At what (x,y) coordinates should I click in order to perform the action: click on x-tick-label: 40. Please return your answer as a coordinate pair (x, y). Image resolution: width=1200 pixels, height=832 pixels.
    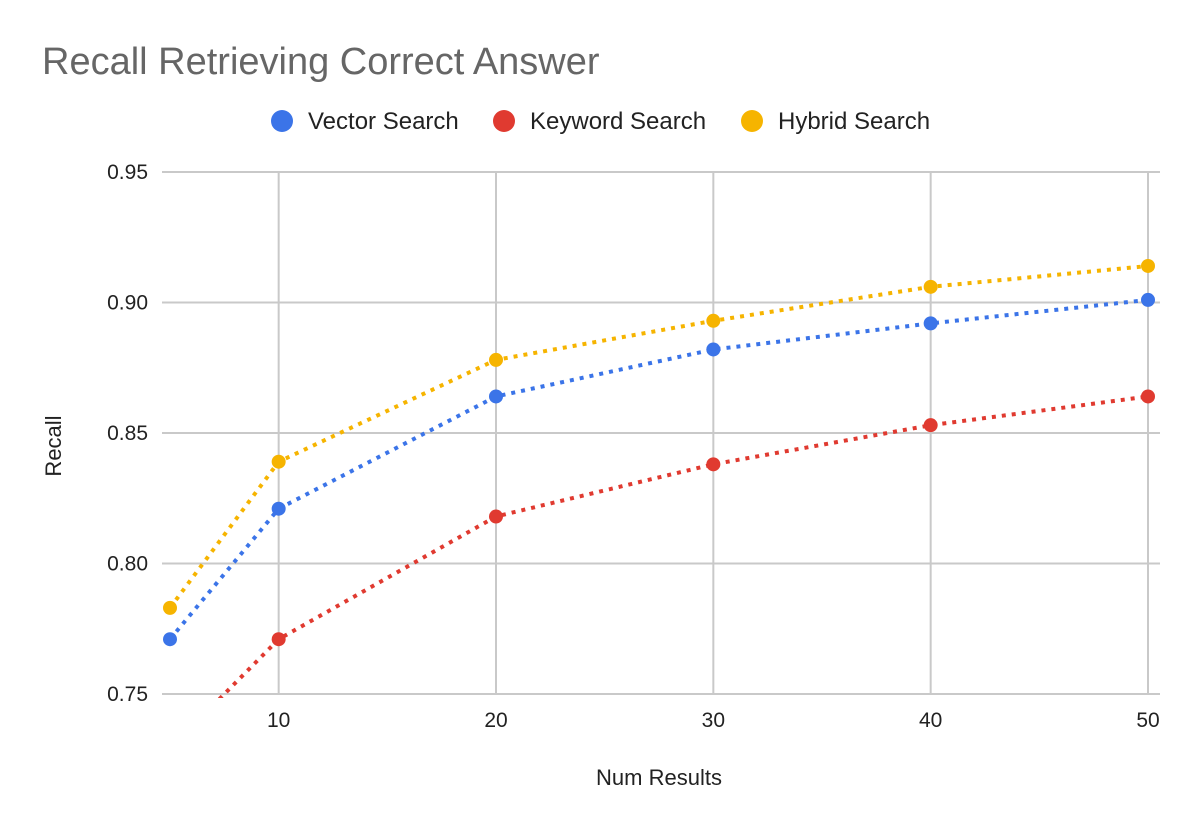
    Looking at the image, I should click on (930, 720).